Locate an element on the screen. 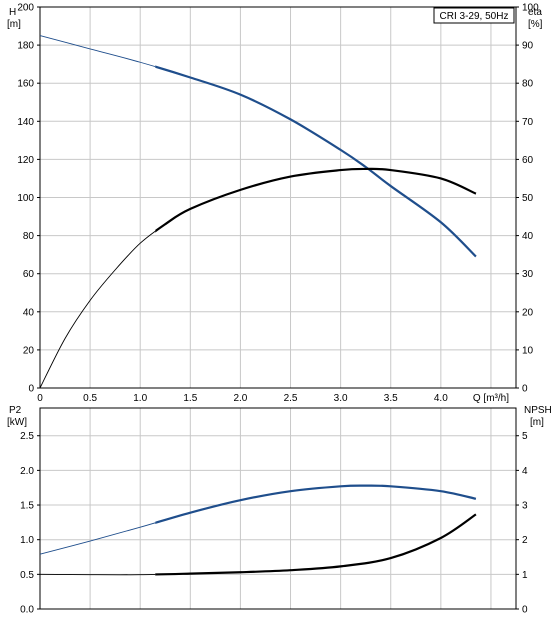 This screenshot has width=555, height=623. x-tick-label: 3.5 is located at coordinates (391, 398).